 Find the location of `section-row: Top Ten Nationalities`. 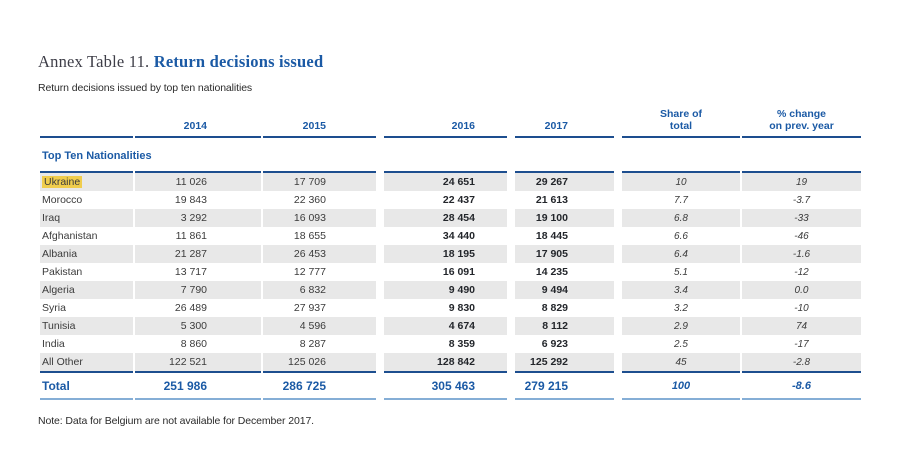

section-row: Top Ten Nationalities is located at coordinates (450, 154).